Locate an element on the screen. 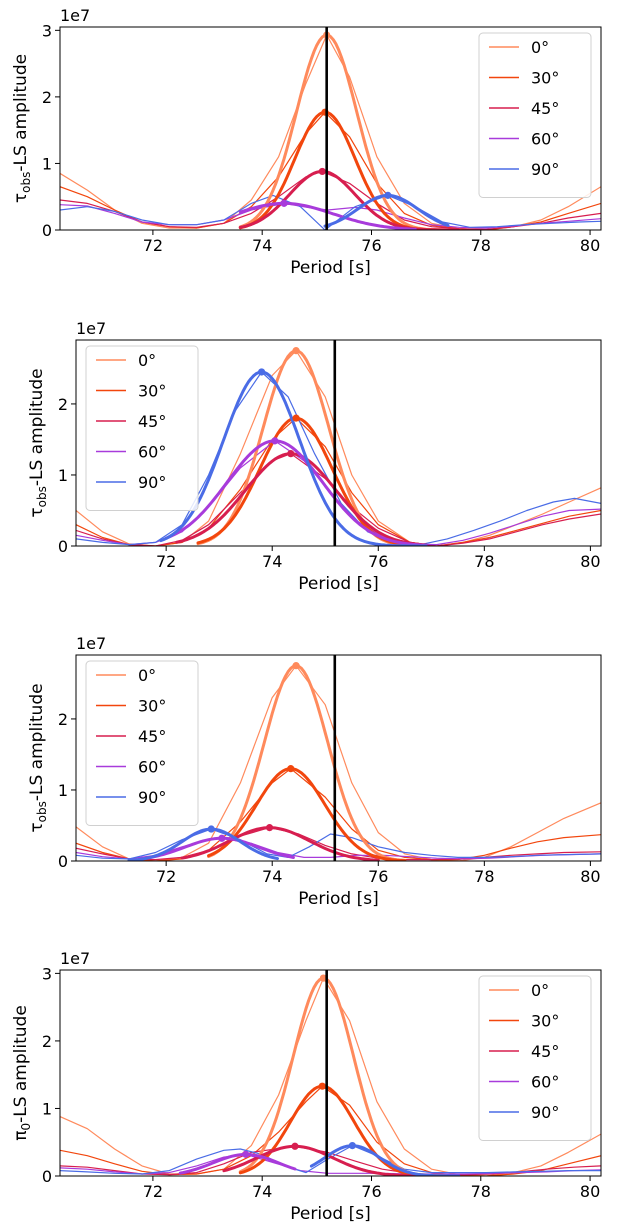 The image size is (620, 1227). y-axis-label-text: -LS amplitude is located at coordinates (21, 113).